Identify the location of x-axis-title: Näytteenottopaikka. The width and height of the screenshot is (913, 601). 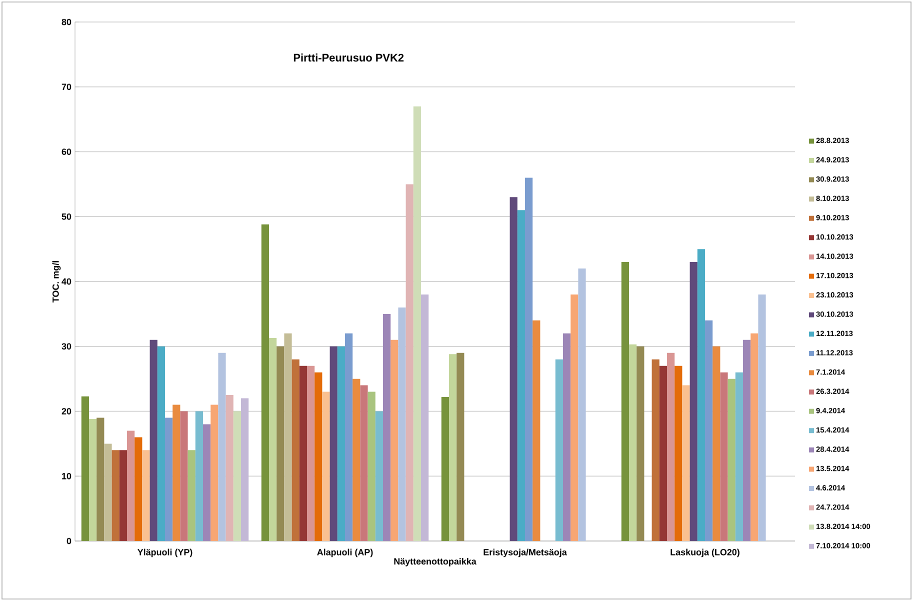
(435, 562).